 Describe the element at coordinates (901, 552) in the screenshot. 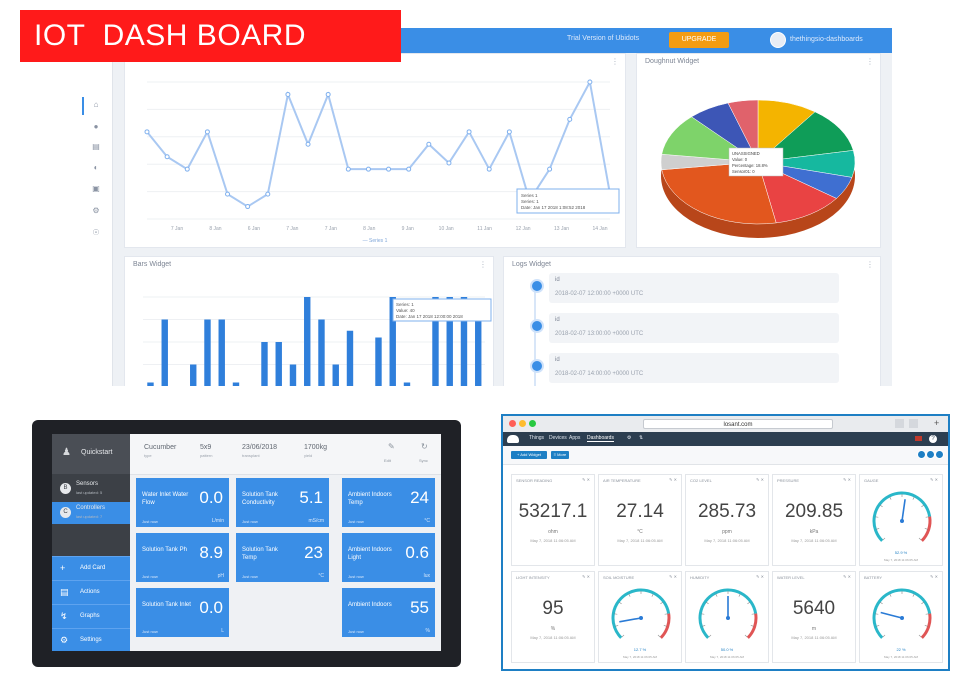

I see `gauge-value: 52.9 %` at that location.